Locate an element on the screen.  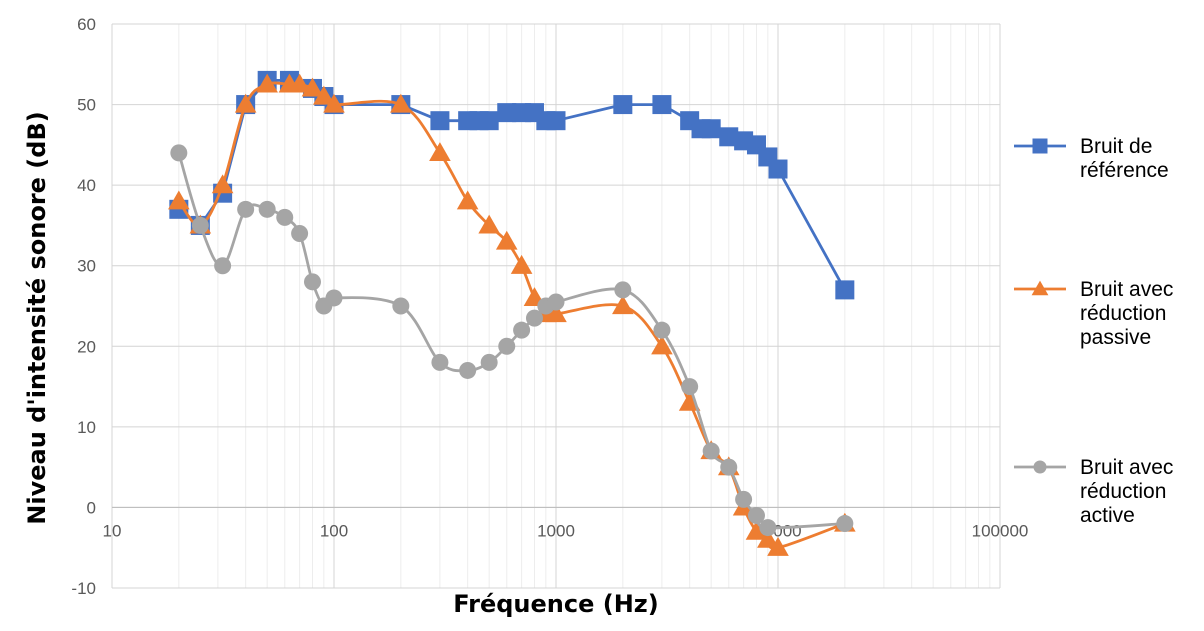
y-tick-label: 60 is located at coordinates (86, 24).